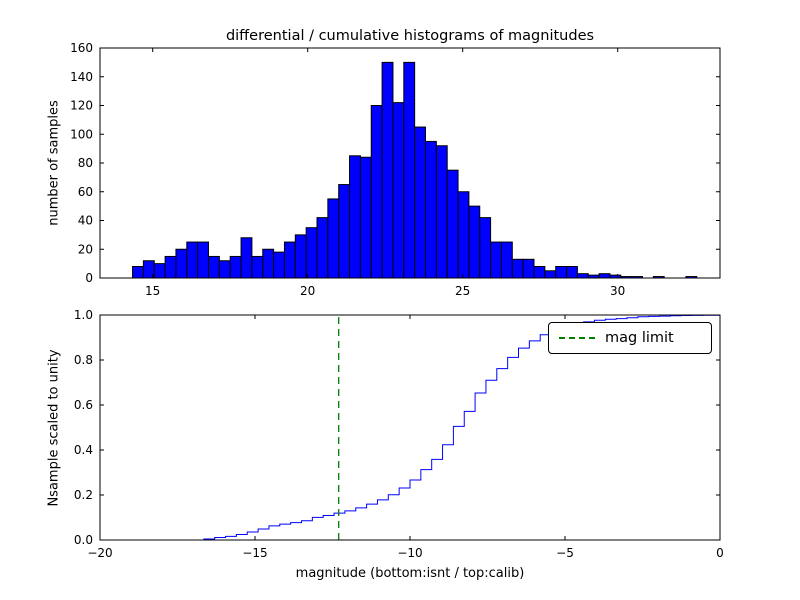 This screenshot has height=600, width=800. I want to click on y-tick-label: 0.6, so click(83, 405).